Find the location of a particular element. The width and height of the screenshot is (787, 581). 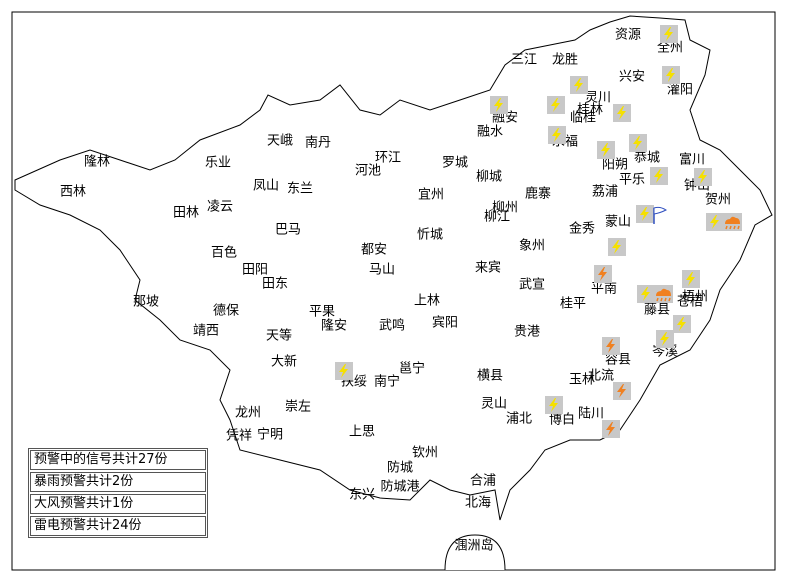

flag is located at coordinates (660, 210).